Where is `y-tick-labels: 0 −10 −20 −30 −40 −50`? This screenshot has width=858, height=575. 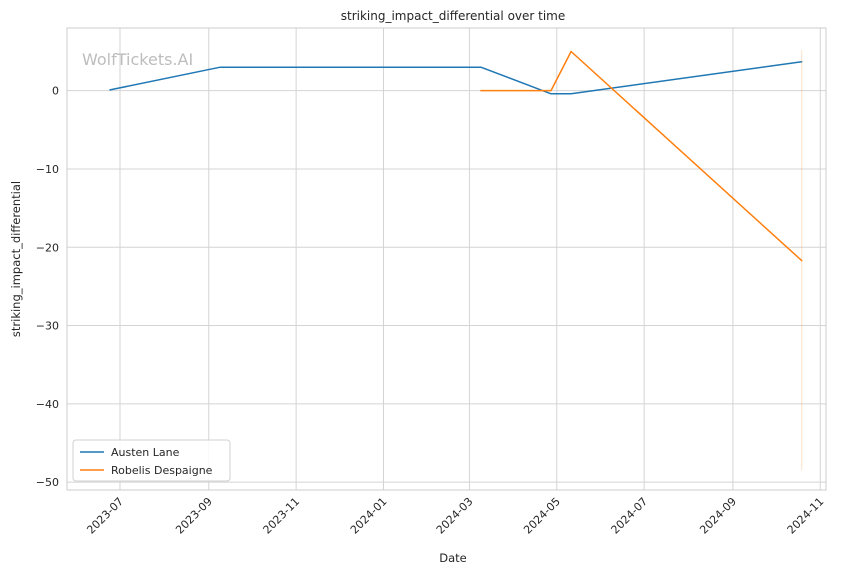
y-tick-labels: 0 −10 −20 −30 −40 −50 is located at coordinates (47, 287).